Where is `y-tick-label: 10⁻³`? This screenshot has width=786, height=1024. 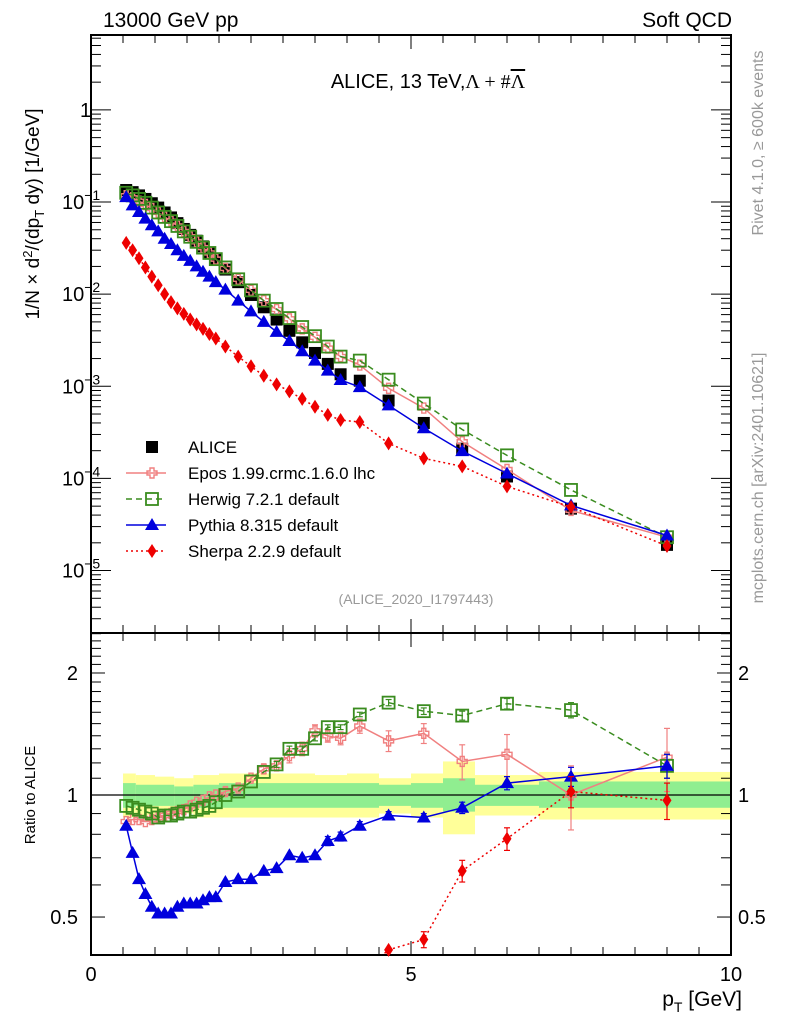
y-tick-label: 10⁻³ is located at coordinates (81, 384).